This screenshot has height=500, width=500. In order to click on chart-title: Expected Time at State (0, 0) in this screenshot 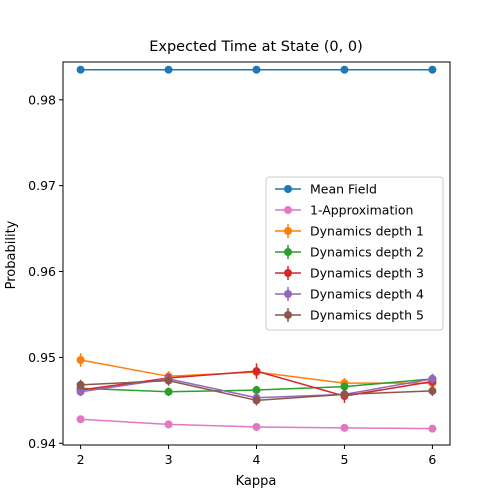, I will do `click(256, 47)`.